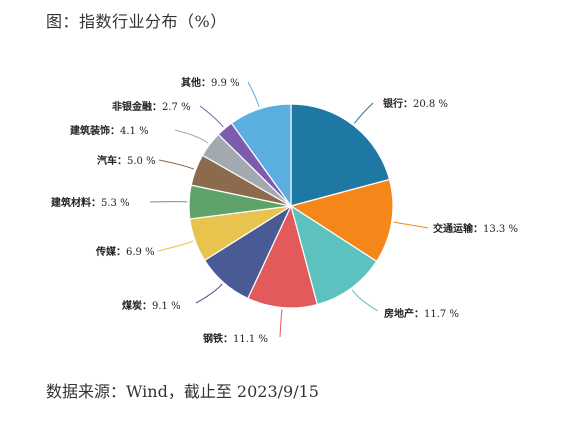 This screenshot has width=587, height=422. I want to click on slice-value-10: 9.9 %, so click(225, 83).